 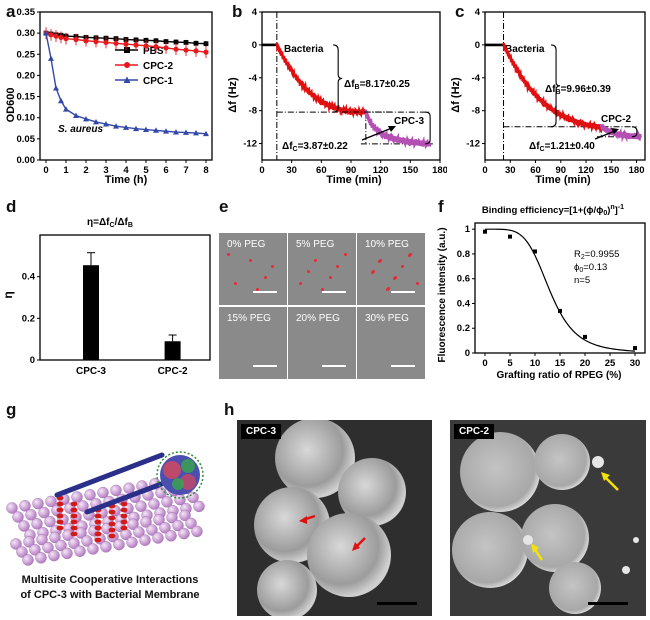 I want to click on micro-tile: 0% PEG, so click(x=253, y=269).